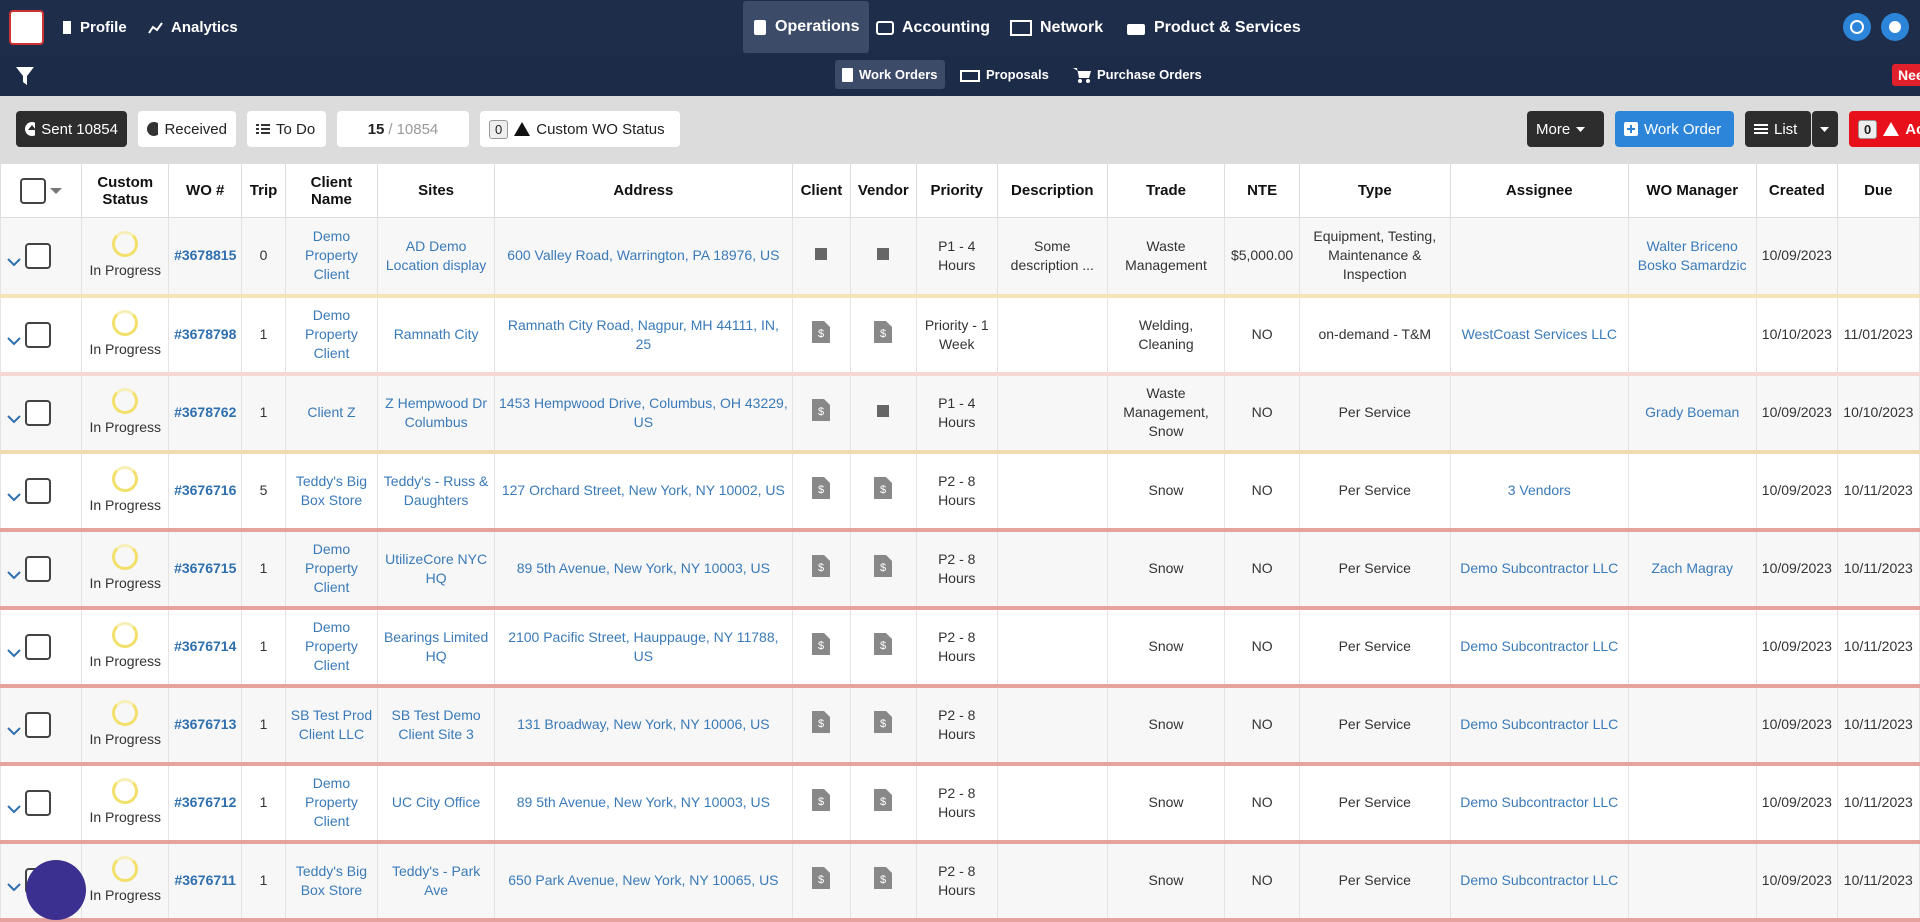 The height and width of the screenshot is (922, 1920). What do you see at coordinates (1674, 129) in the screenshot?
I see `work-order-button: Work Order` at bounding box center [1674, 129].